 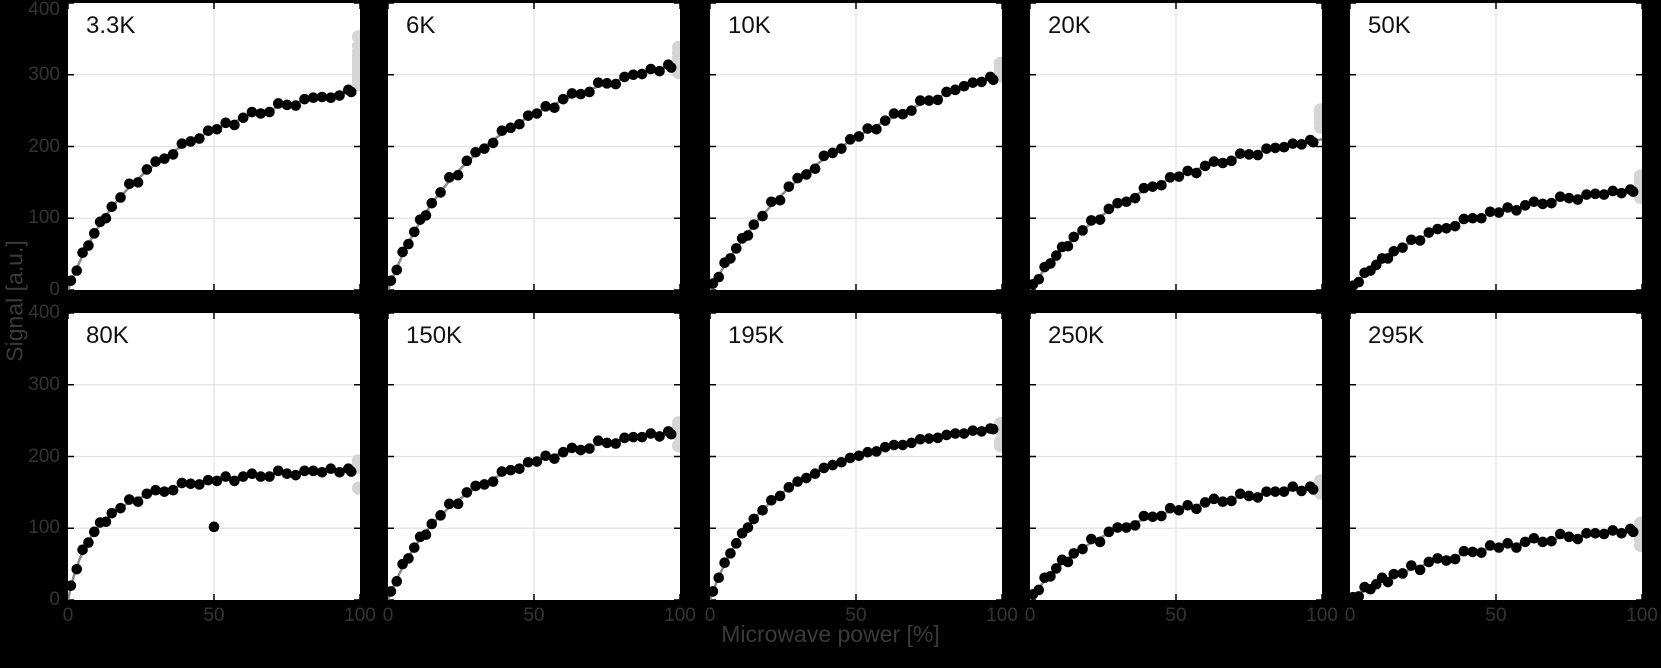 I want to click on panel-label: 150K, so click(x=434, y=335).